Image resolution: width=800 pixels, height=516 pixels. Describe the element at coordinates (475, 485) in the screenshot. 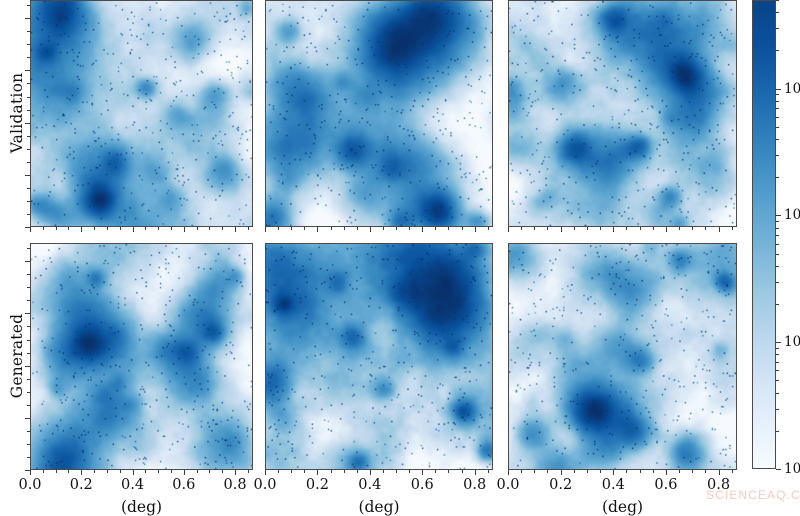

I see `x-axis-tick-label: 0.8` at that location.